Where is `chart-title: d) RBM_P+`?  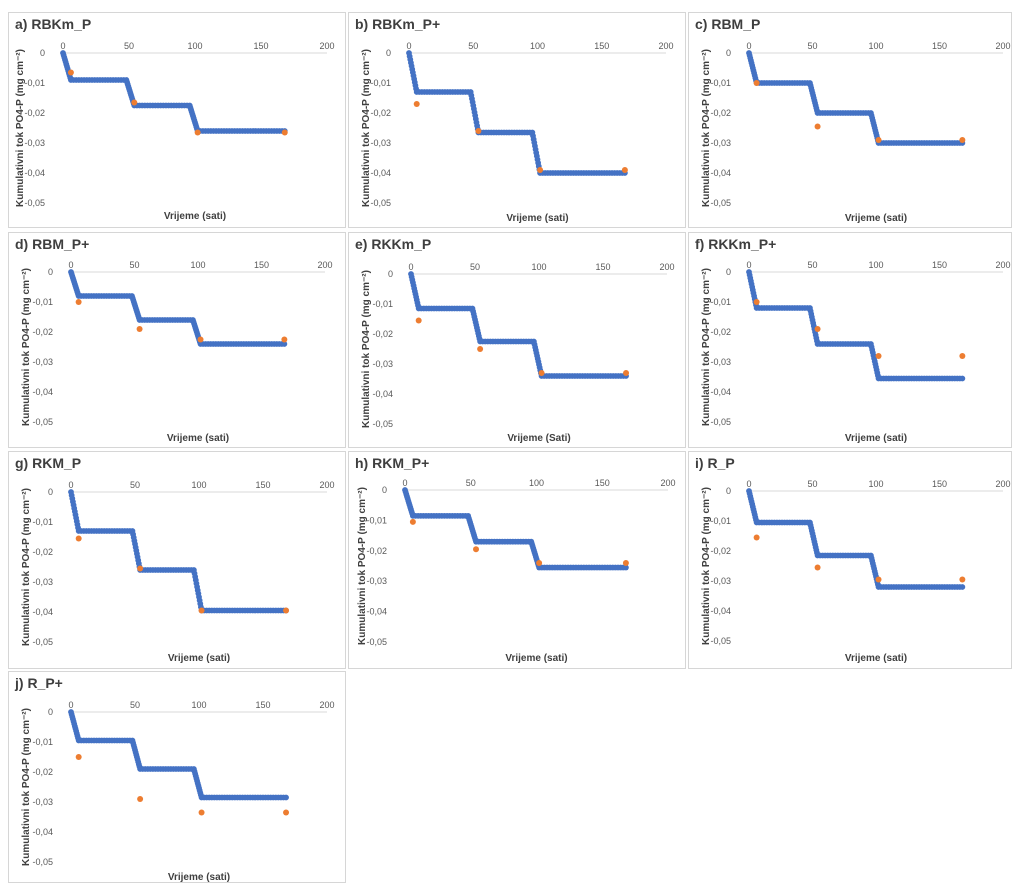 chart-title: d) RBM_P+ is located at coordinates (52, 244).